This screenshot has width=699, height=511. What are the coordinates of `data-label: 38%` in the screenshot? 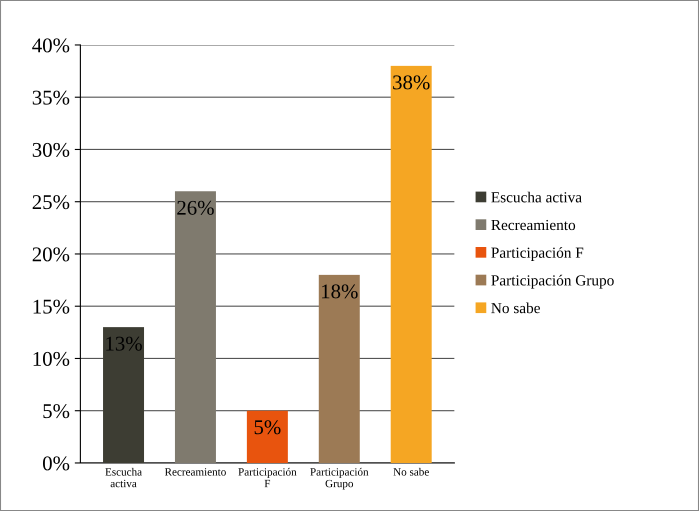 It's located at (411, 82).